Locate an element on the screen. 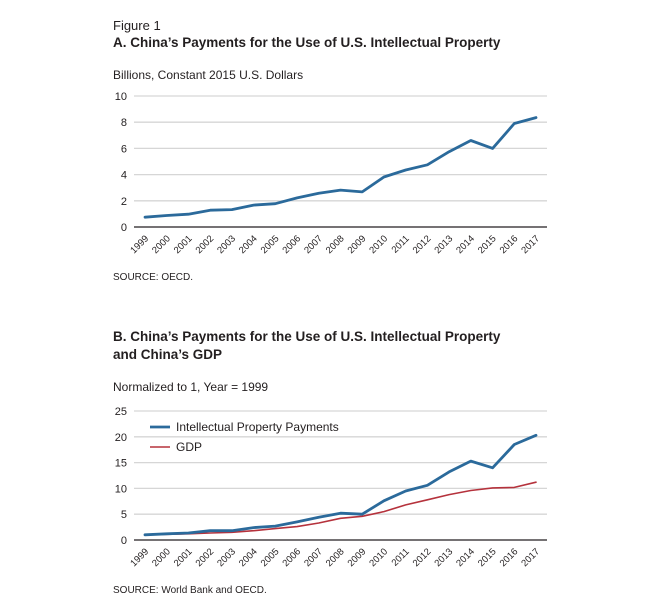 The height and width of the screenshot is (608, 663). chart-b-xtick-label: 2004 is located at coordinates (248, 557).